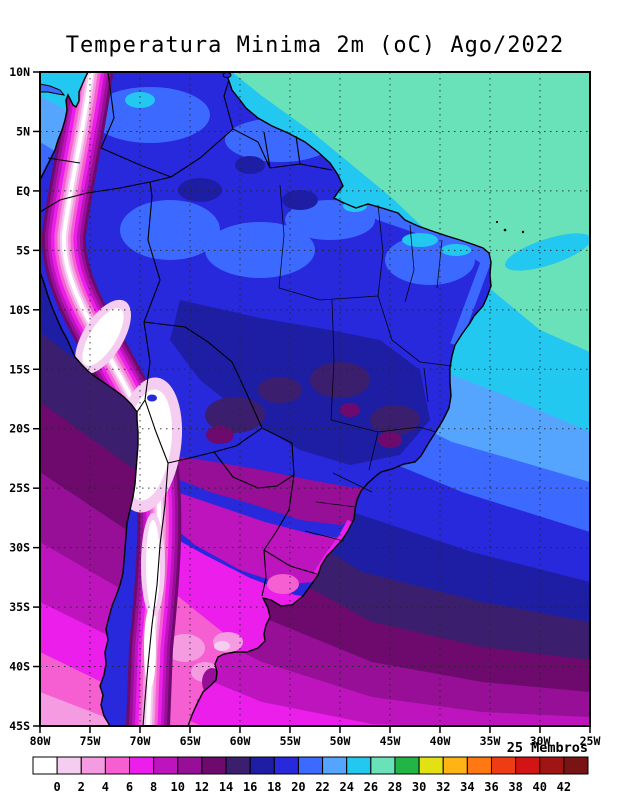 This screenshot has width=618, height=805. I want to click on lat-tick-label: 10N, so click(19, 72).